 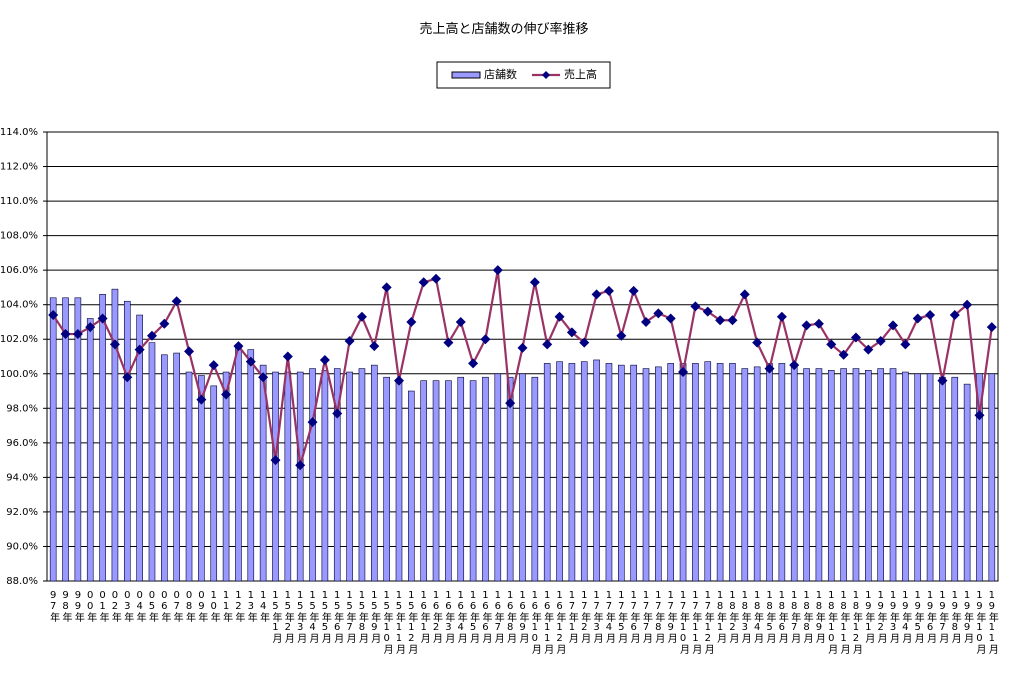 I want to click on x-tick-label: 16年11月, so click(x=548, y=622).